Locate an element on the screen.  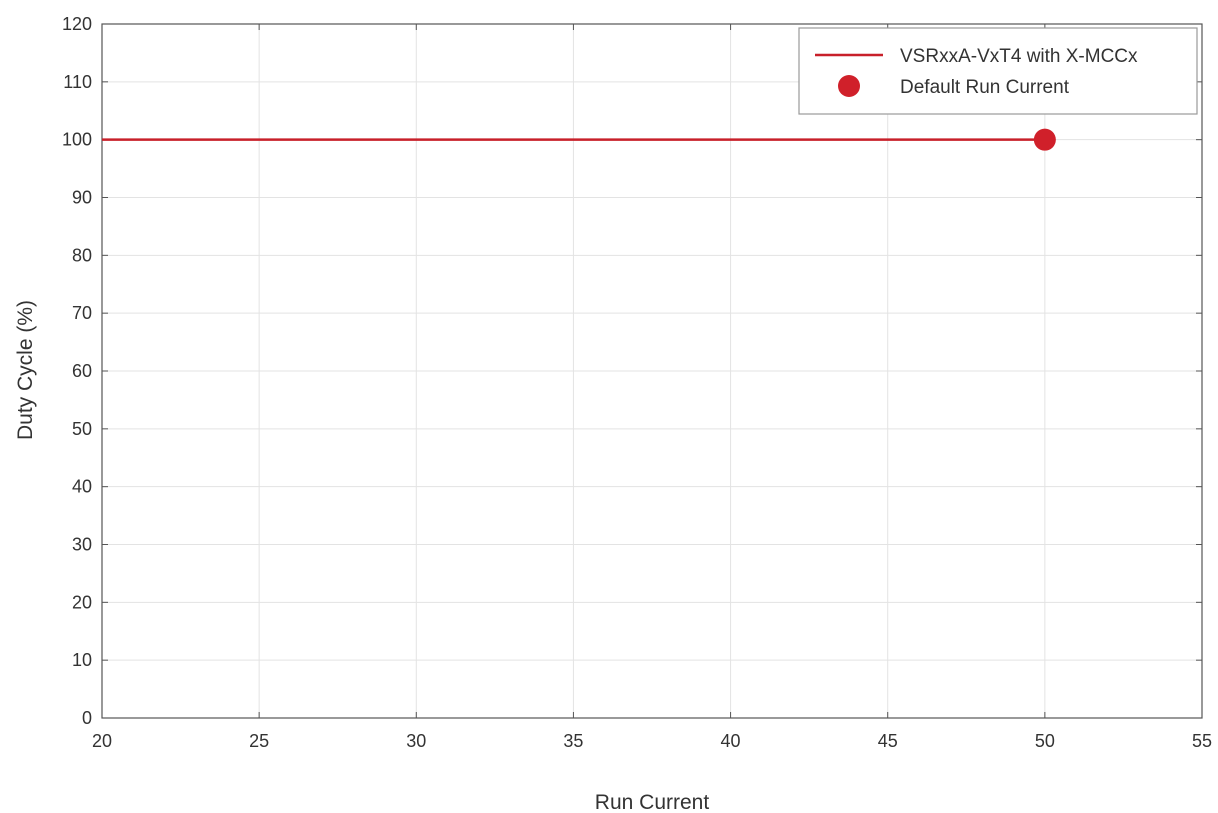
plot-series is located at coordinates (579, 139).